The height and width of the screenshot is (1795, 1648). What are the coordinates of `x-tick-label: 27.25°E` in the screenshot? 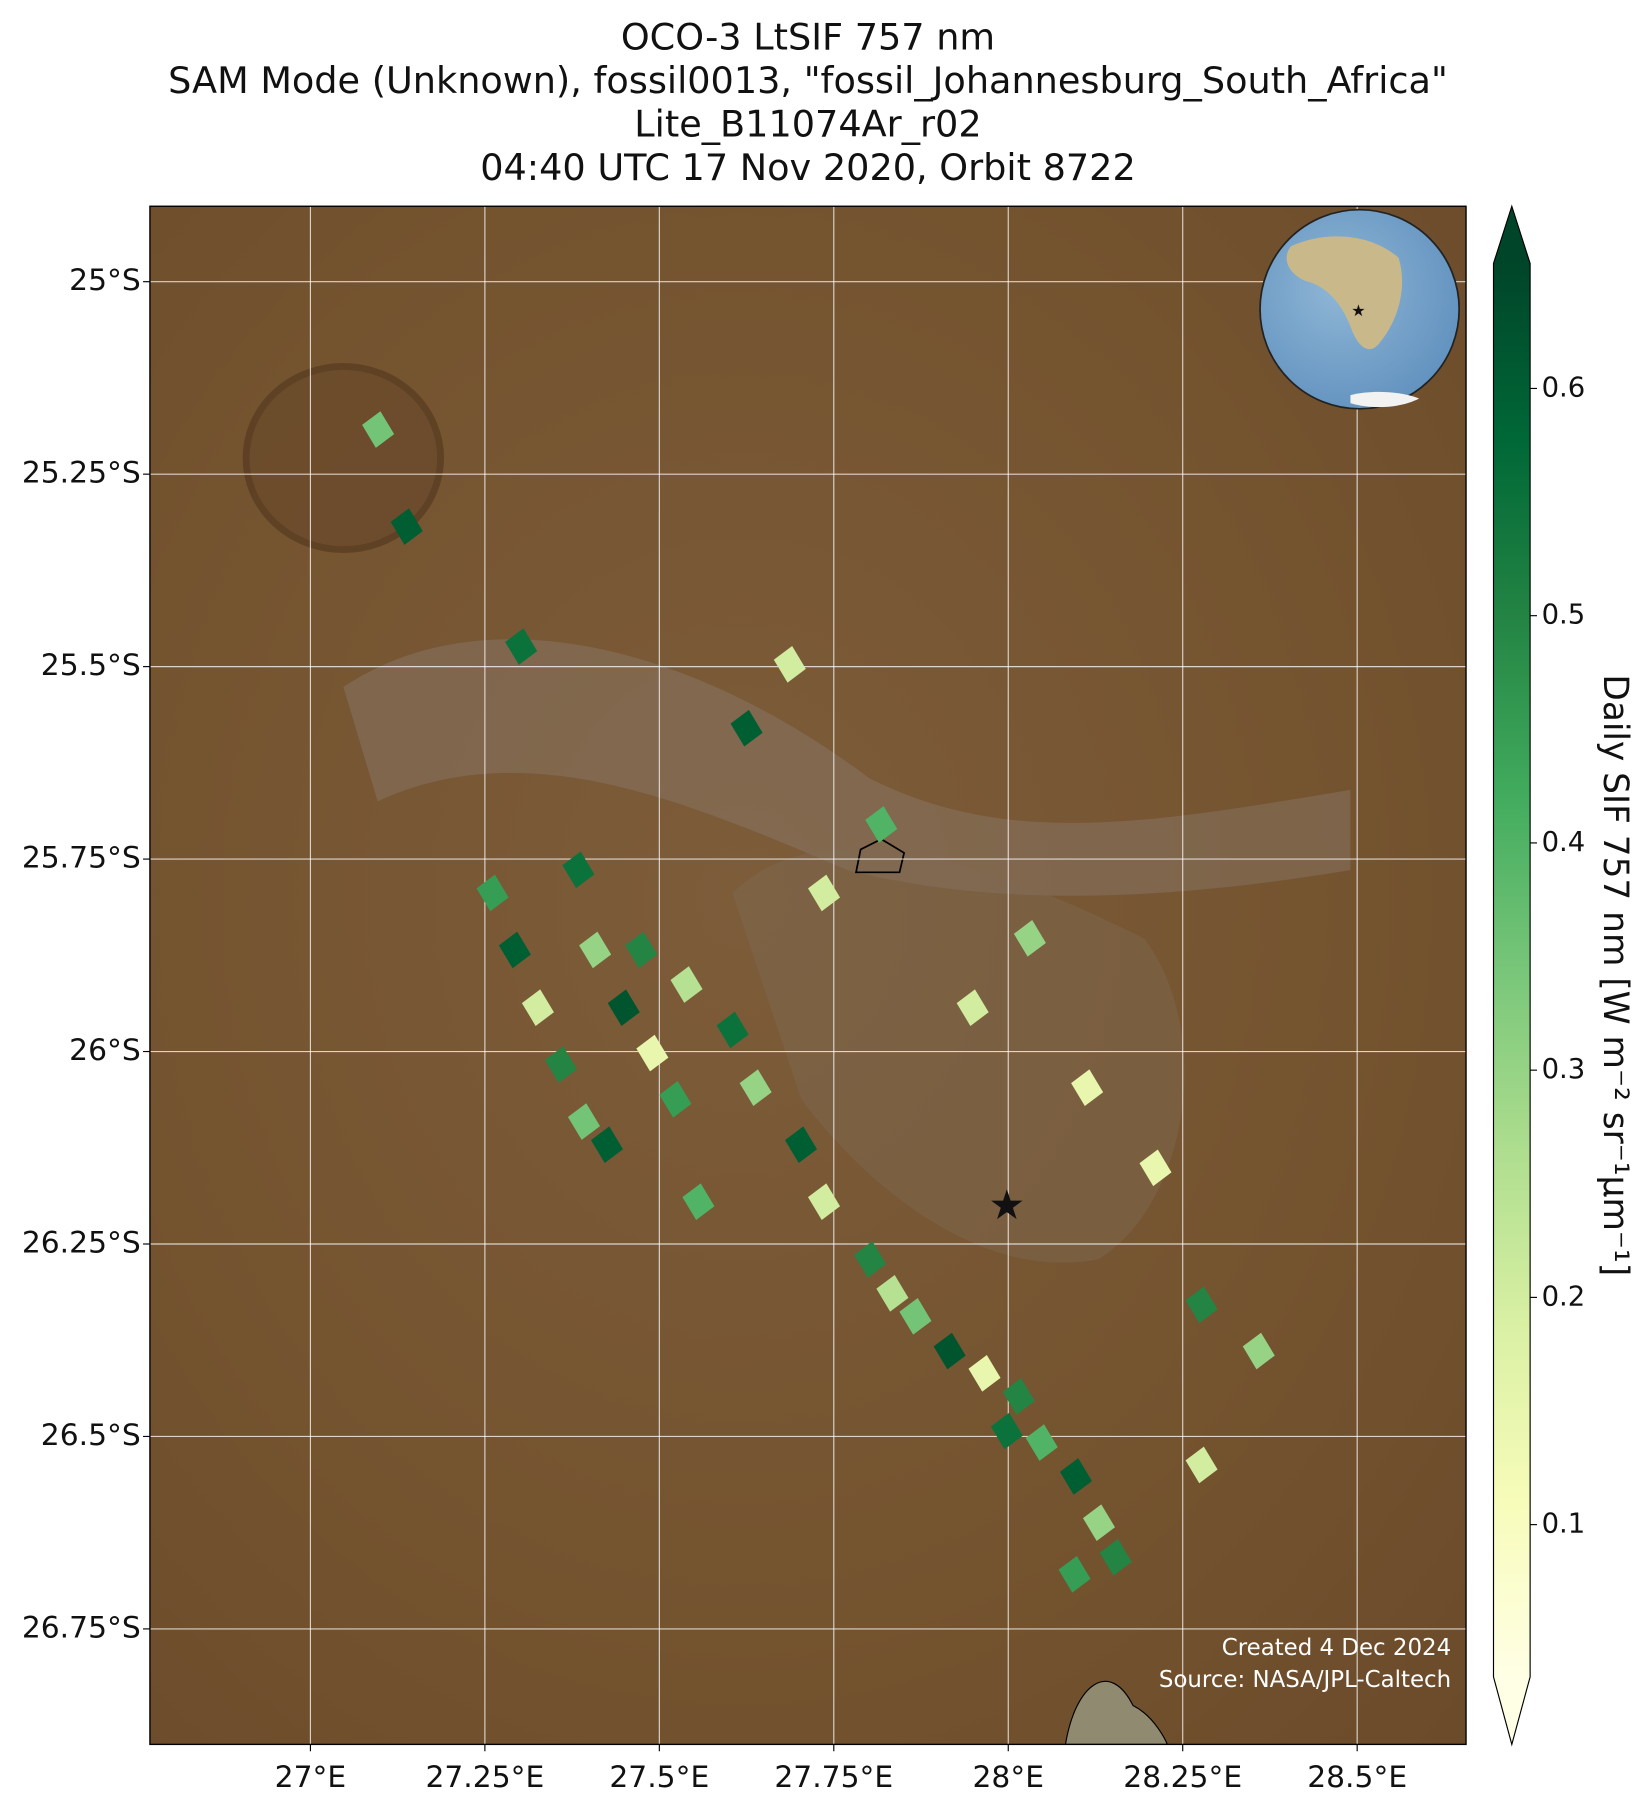 It's located at (484, 1777).